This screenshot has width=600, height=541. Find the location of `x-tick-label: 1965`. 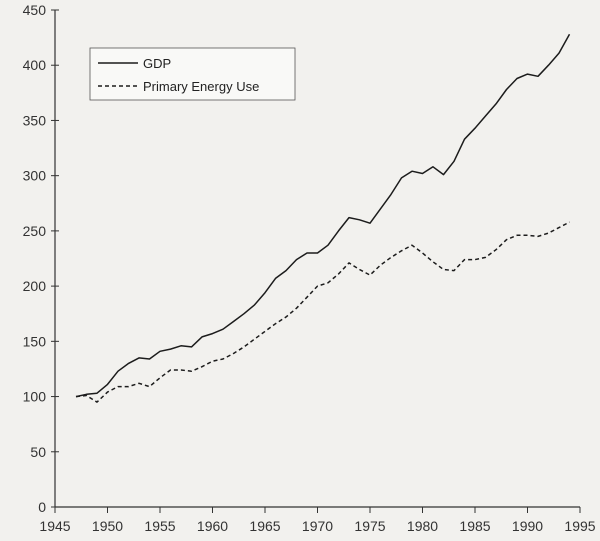

x-tick-label: 1965 is located at coordinates (264, 526).